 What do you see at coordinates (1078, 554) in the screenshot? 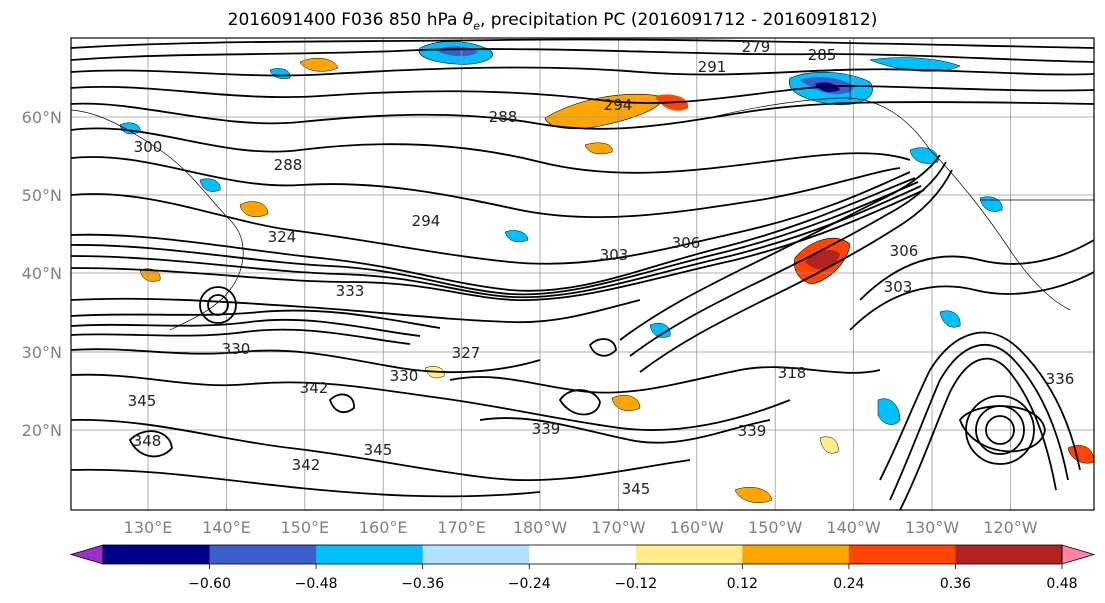
I see `colorbar-extend-high` at bounding box center [1078, 554].